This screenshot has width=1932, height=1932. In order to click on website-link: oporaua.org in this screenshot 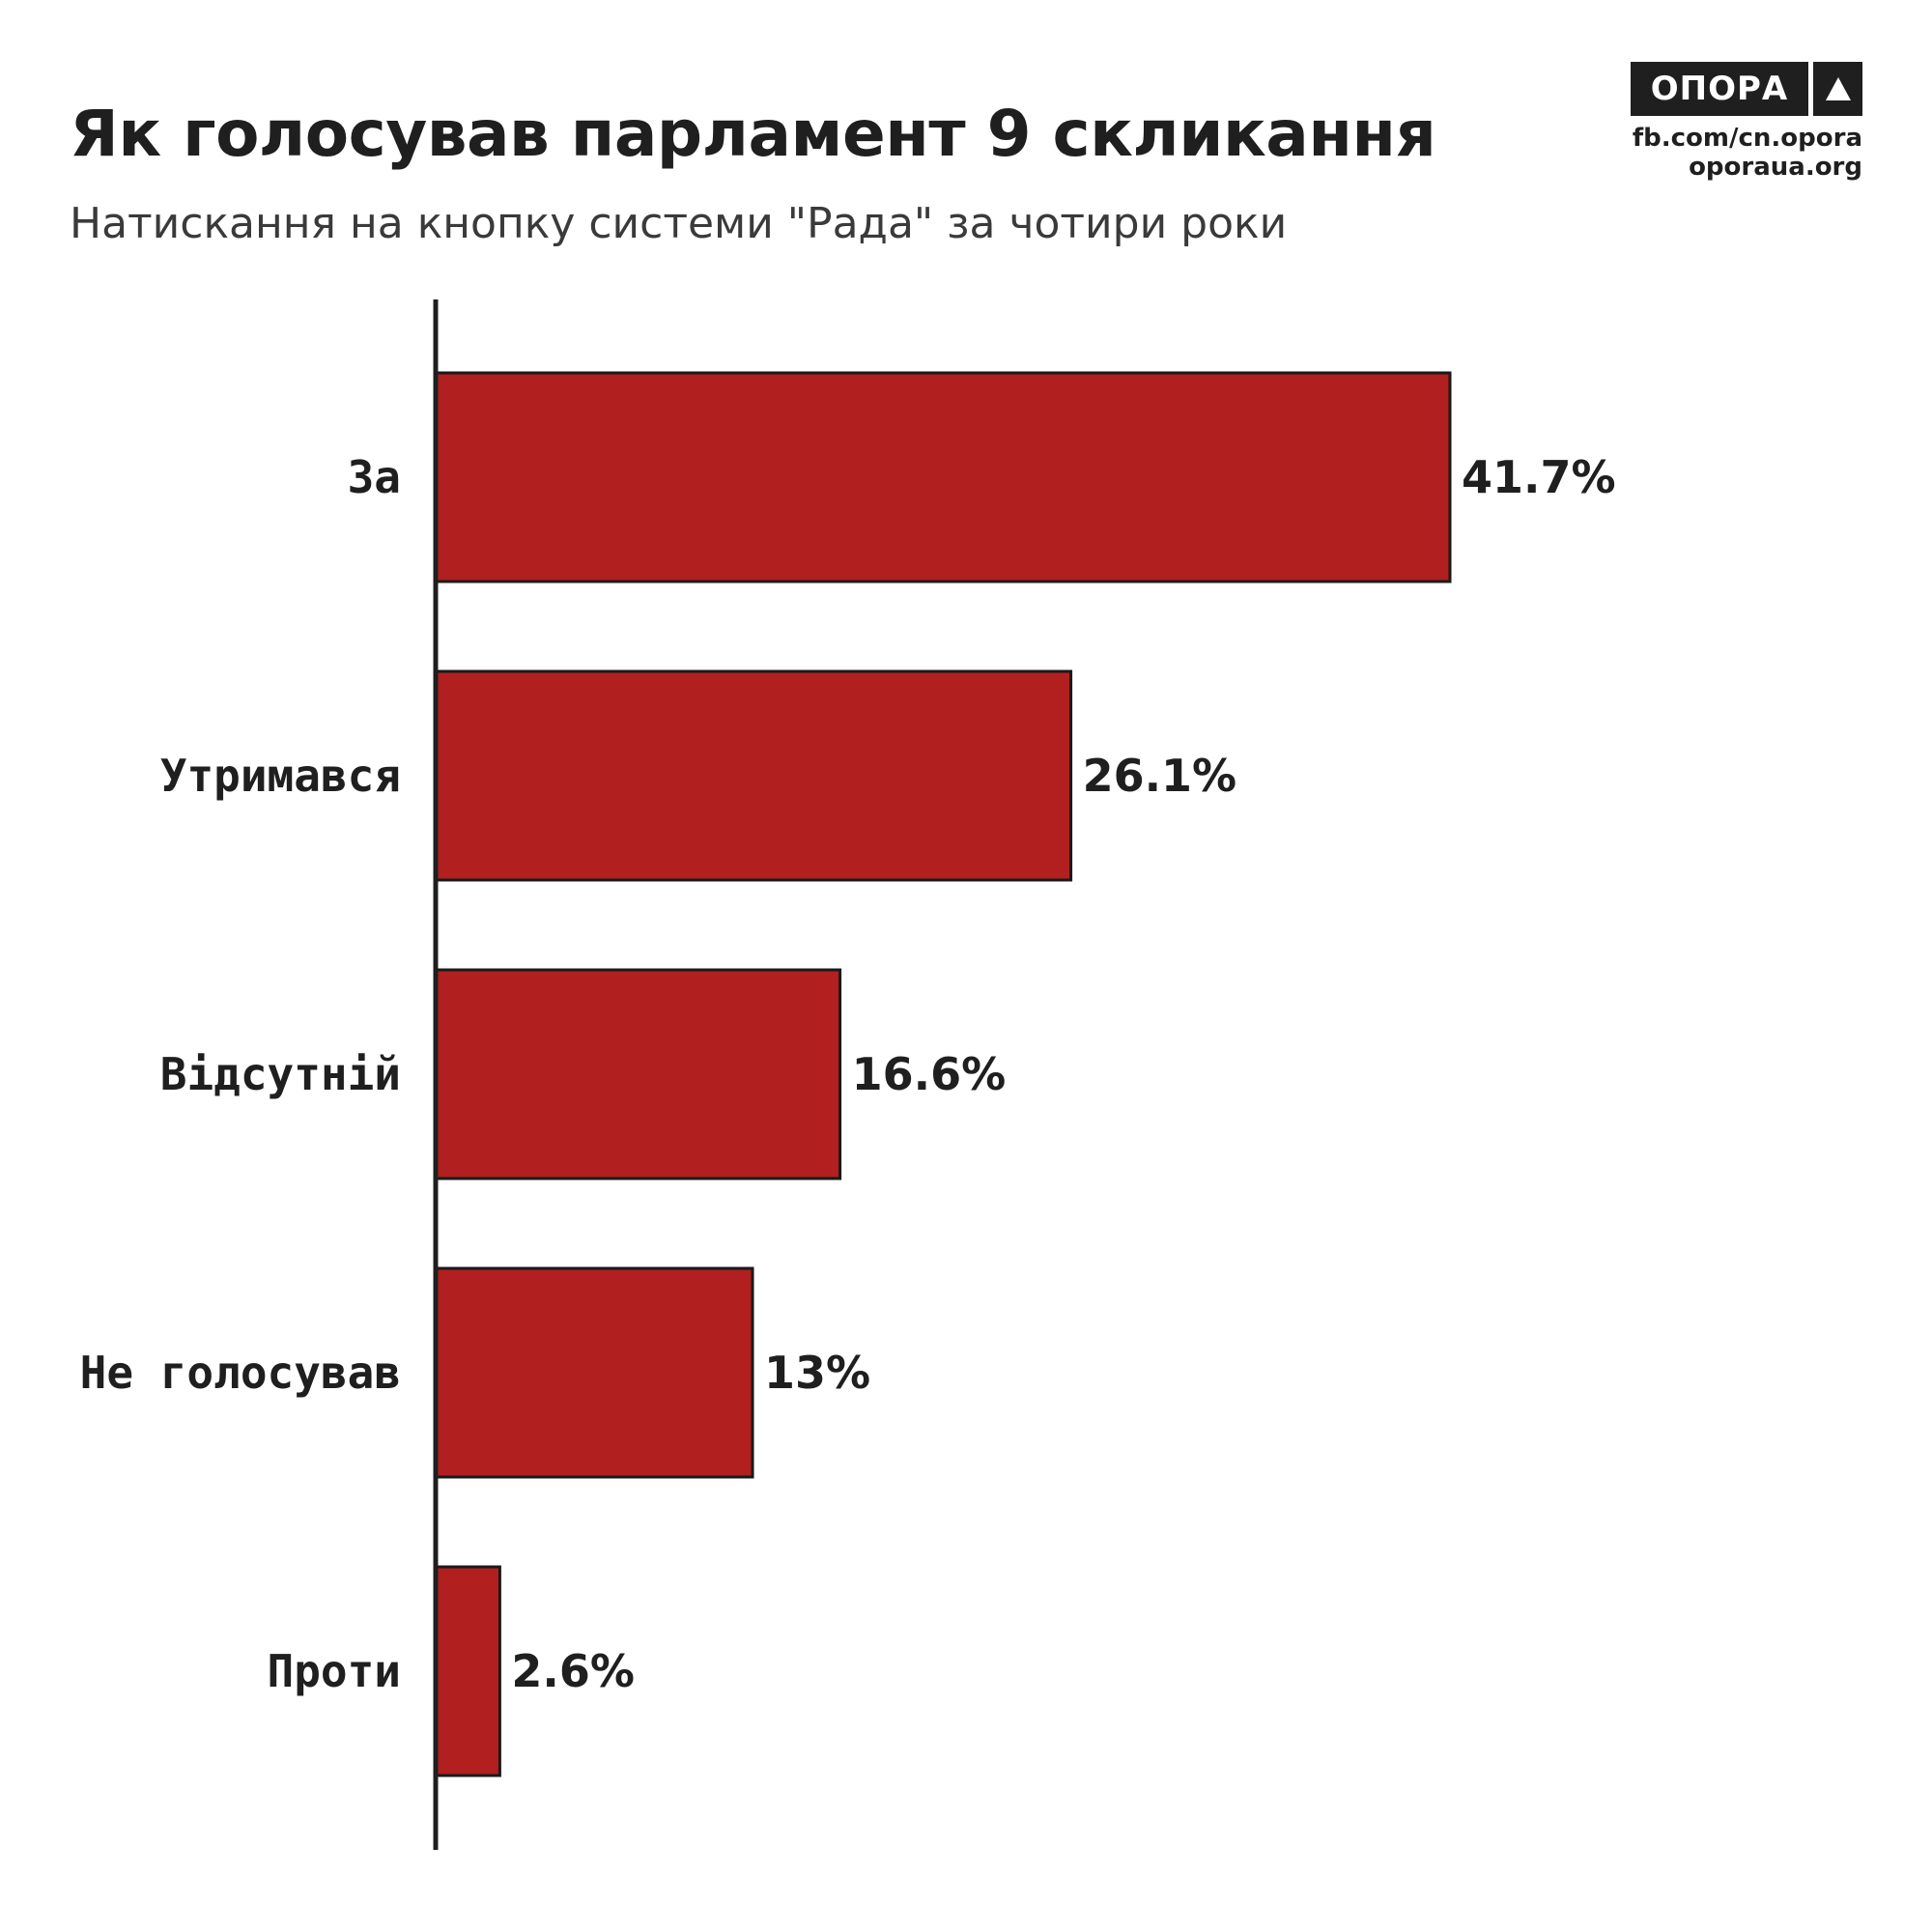, I will do `click(1775, 167)`.